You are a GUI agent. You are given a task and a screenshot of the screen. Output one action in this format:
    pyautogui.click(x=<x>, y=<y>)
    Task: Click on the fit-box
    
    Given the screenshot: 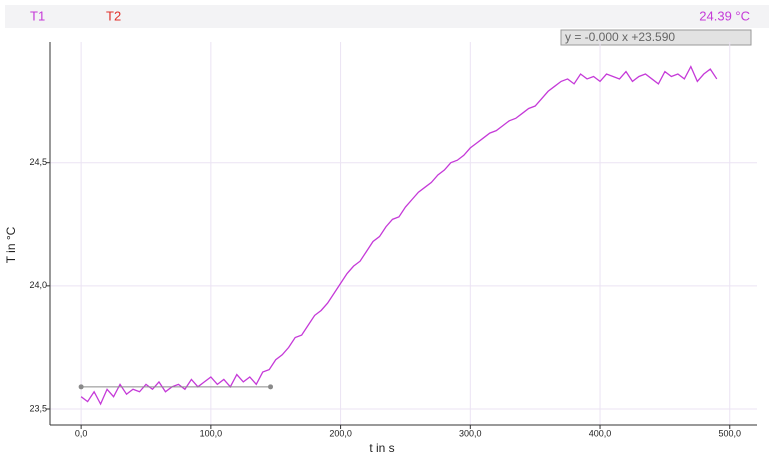 What is the action you would take?
    pyautogui.click(x=656, y=37)
    